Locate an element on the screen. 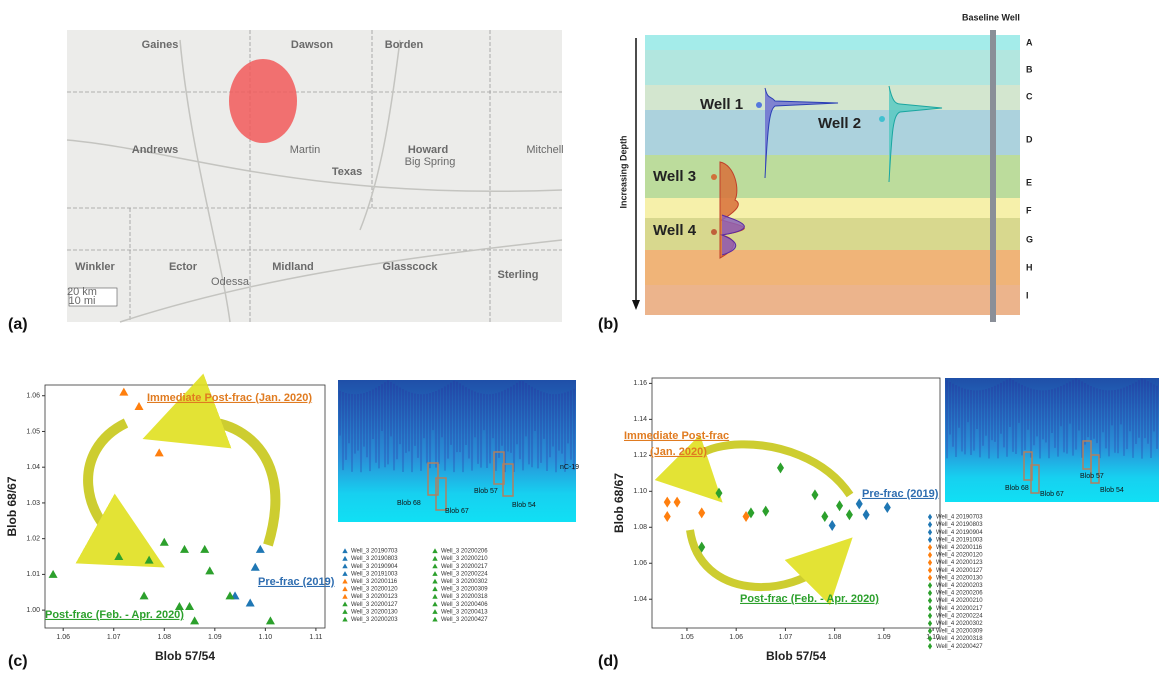 The height and width of the screenshot is (677, 1159). map-label: Dawson is located at coordinates (312, 45).